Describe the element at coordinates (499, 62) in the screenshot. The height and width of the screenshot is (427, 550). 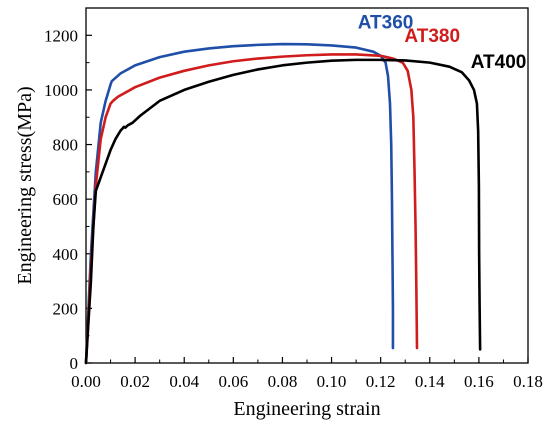
I see `series-label-at400: AT400` at that location.